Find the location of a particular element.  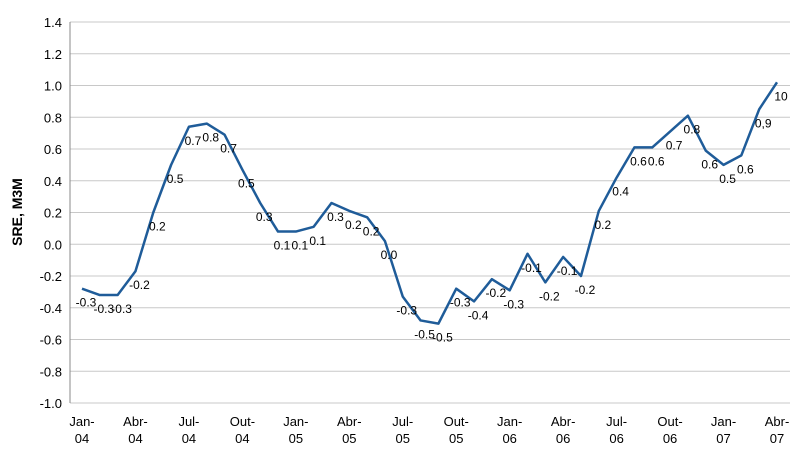

x-tick-label: Abr-07 is located at coordinates (777, 430).